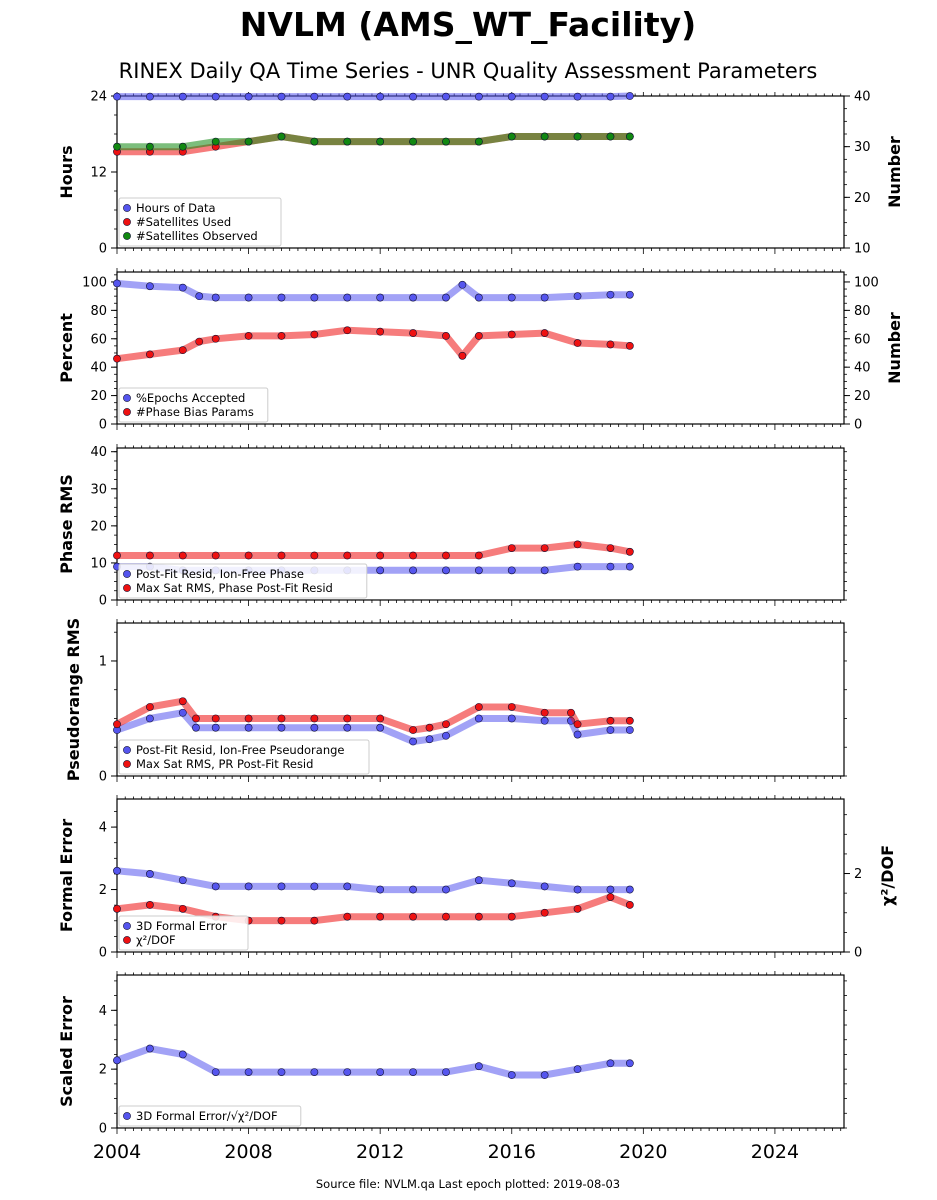  I want to click on y-right-tick-label: 100, so click(866, 282).